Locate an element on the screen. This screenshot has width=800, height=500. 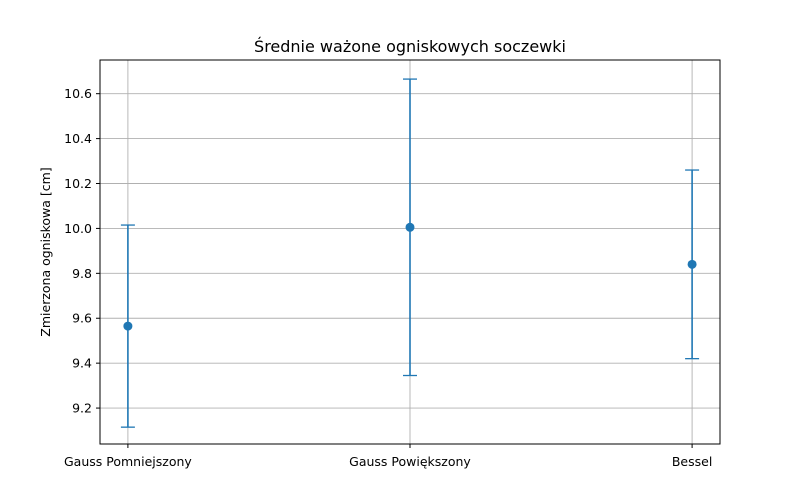
y-tick-label: 9.8 is located at coordinates (82, 273).